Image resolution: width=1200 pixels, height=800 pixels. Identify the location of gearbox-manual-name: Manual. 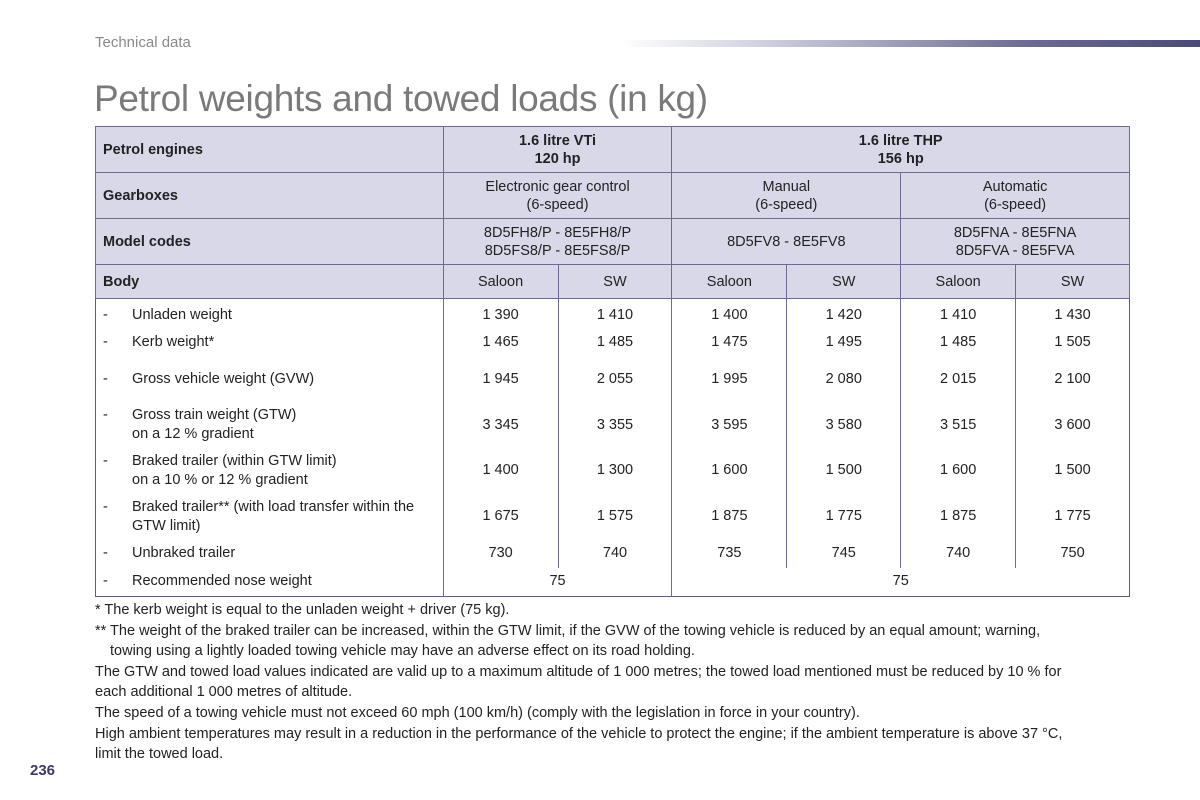
(786, 186).